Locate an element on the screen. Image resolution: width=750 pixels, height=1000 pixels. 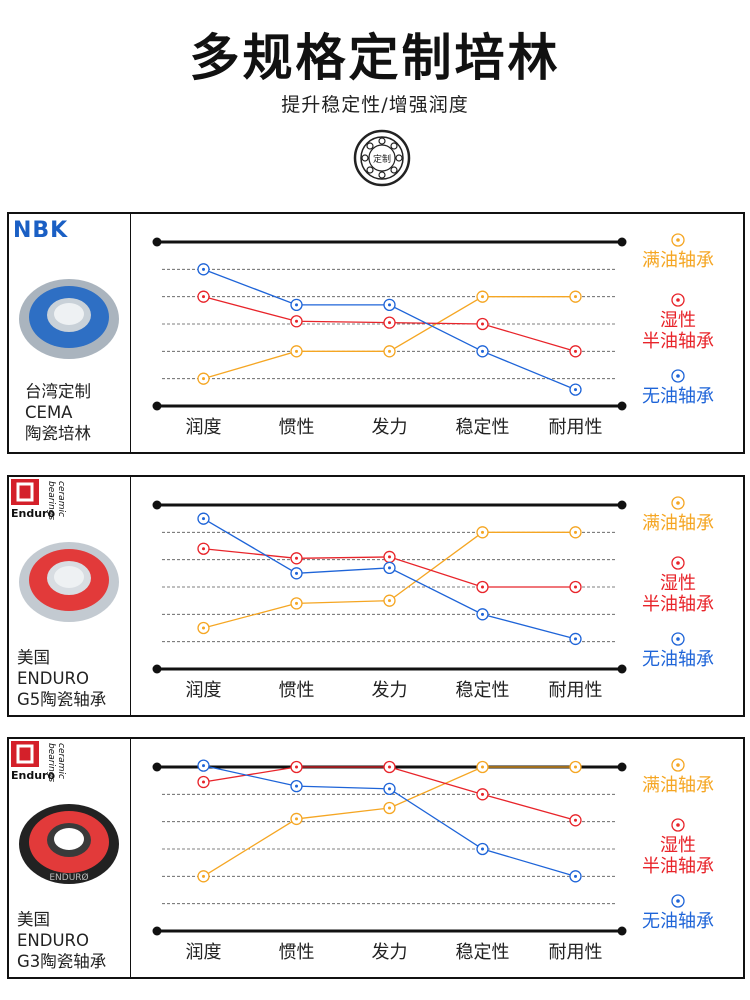
bearing-text: ENDURØ is located at coordinates (68, 877).